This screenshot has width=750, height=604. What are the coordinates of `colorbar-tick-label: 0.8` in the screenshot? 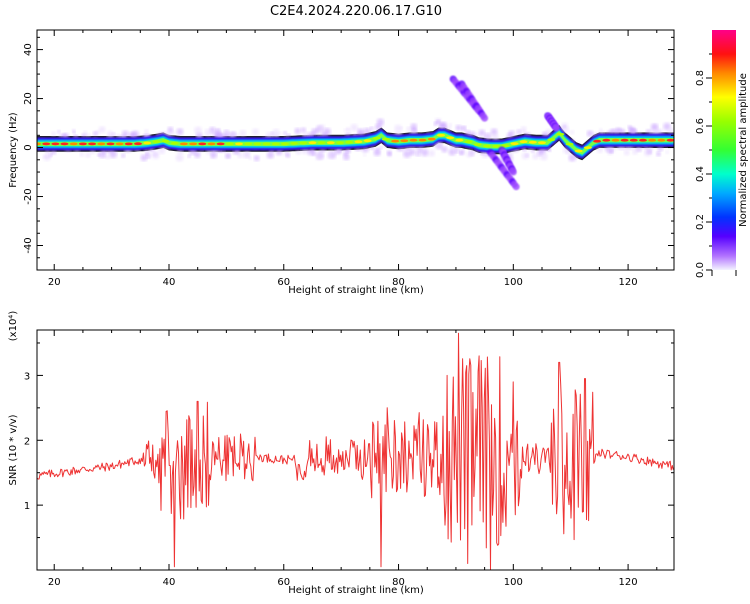 It's located at (700, 78).